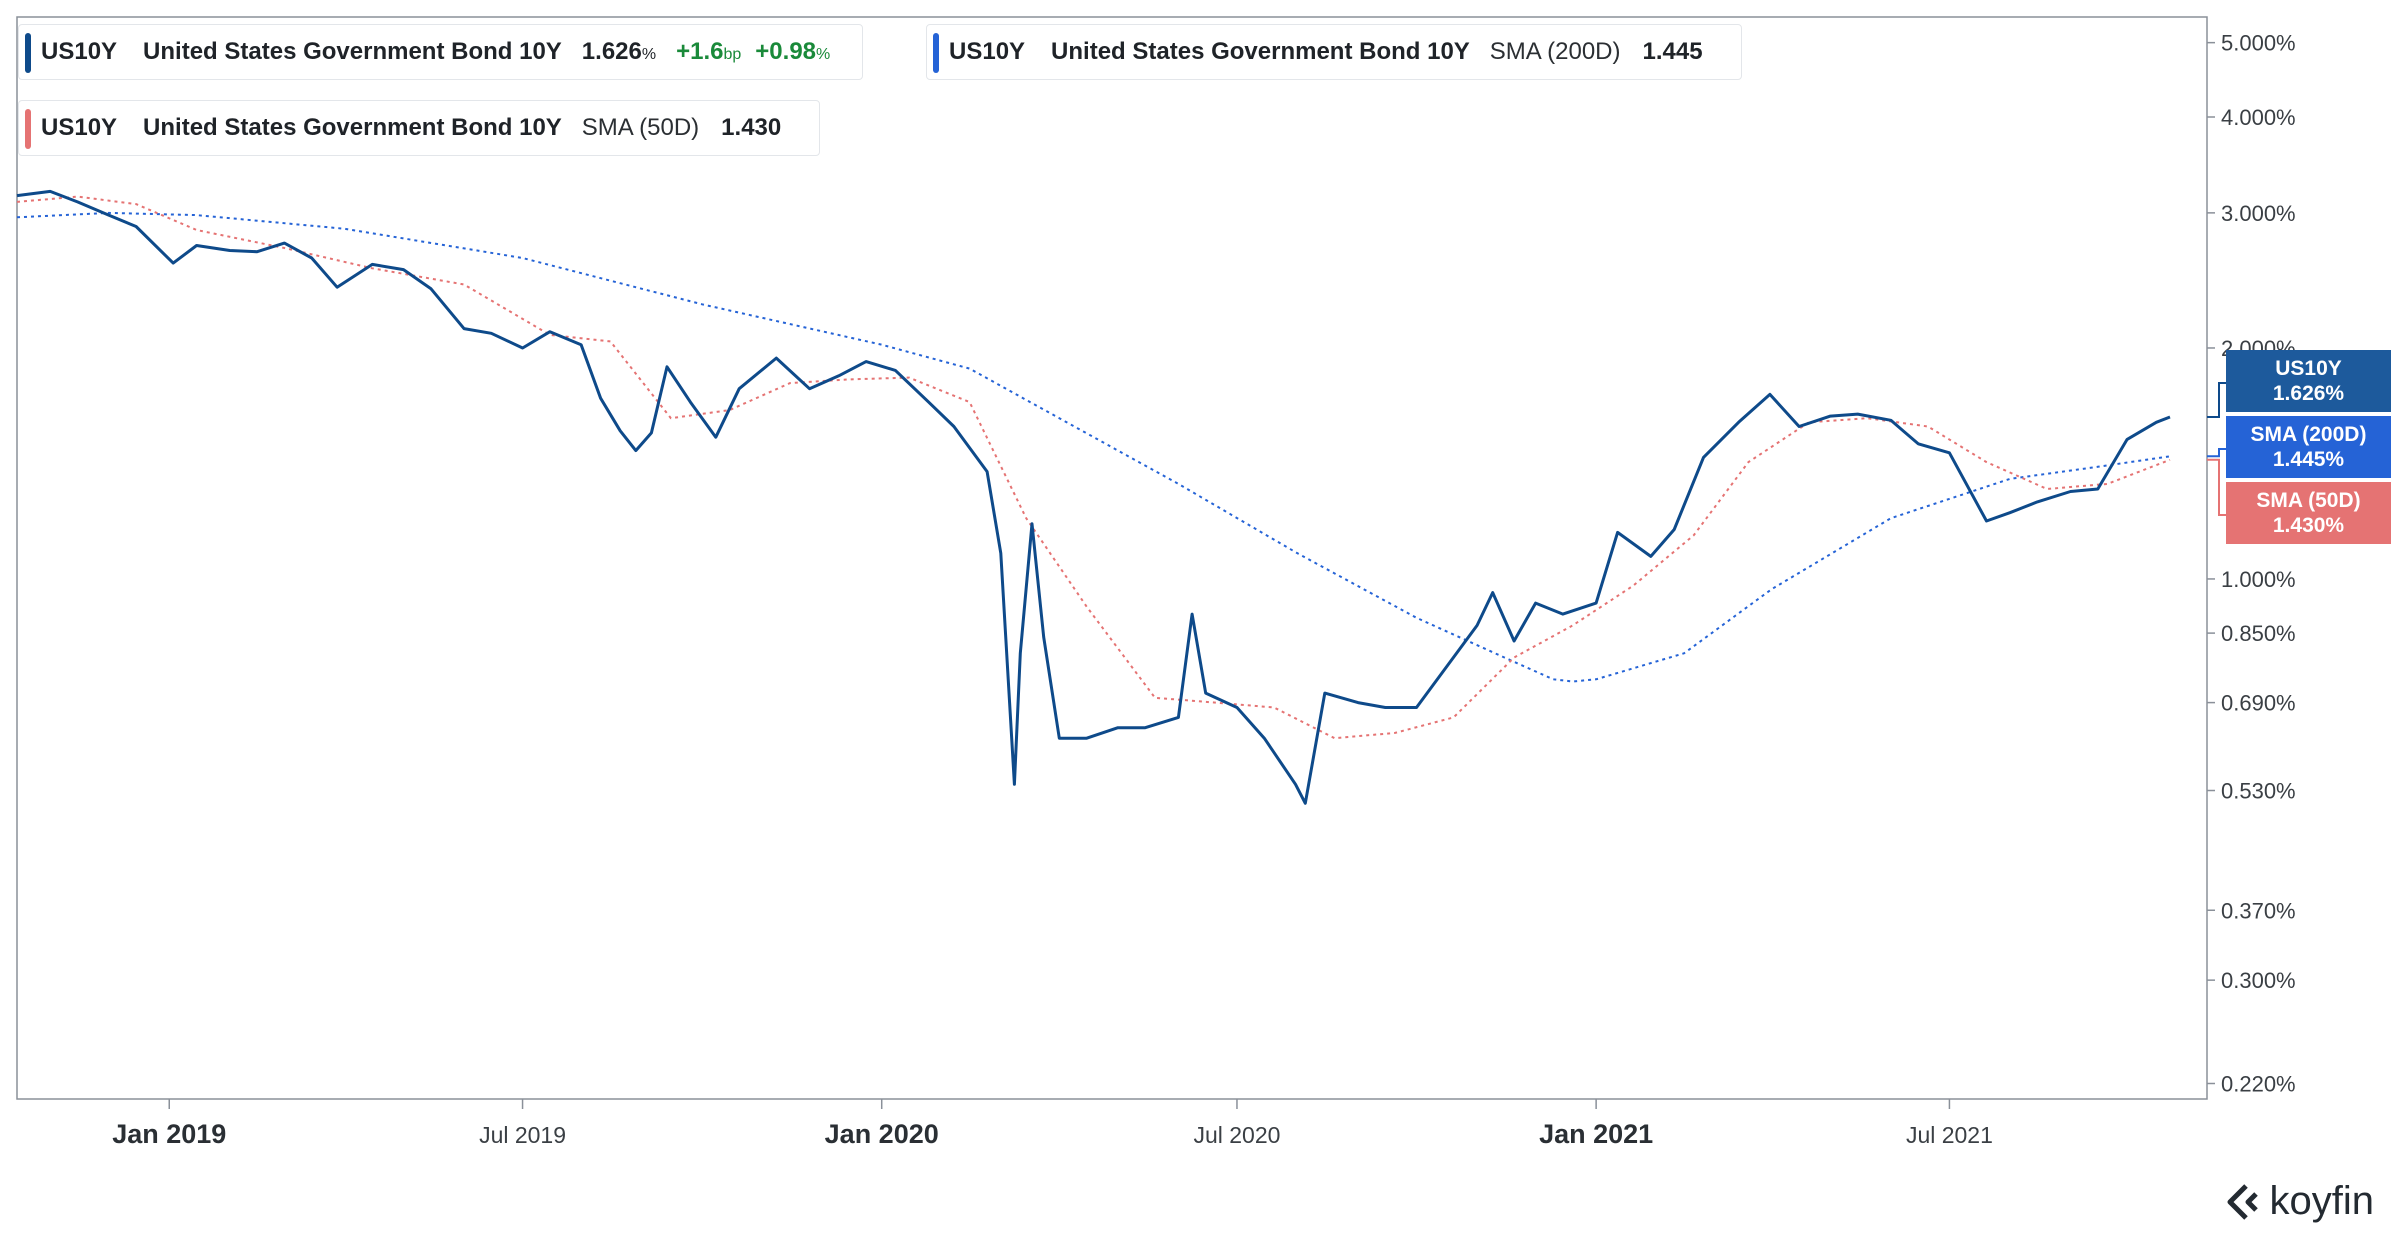 This screenshot has width=2400, height=1240. What do you see at coordinates (2242, 1201) in the screenshot?
I see `koyfin-logo-icon` at bounding box center [2242, 1201].